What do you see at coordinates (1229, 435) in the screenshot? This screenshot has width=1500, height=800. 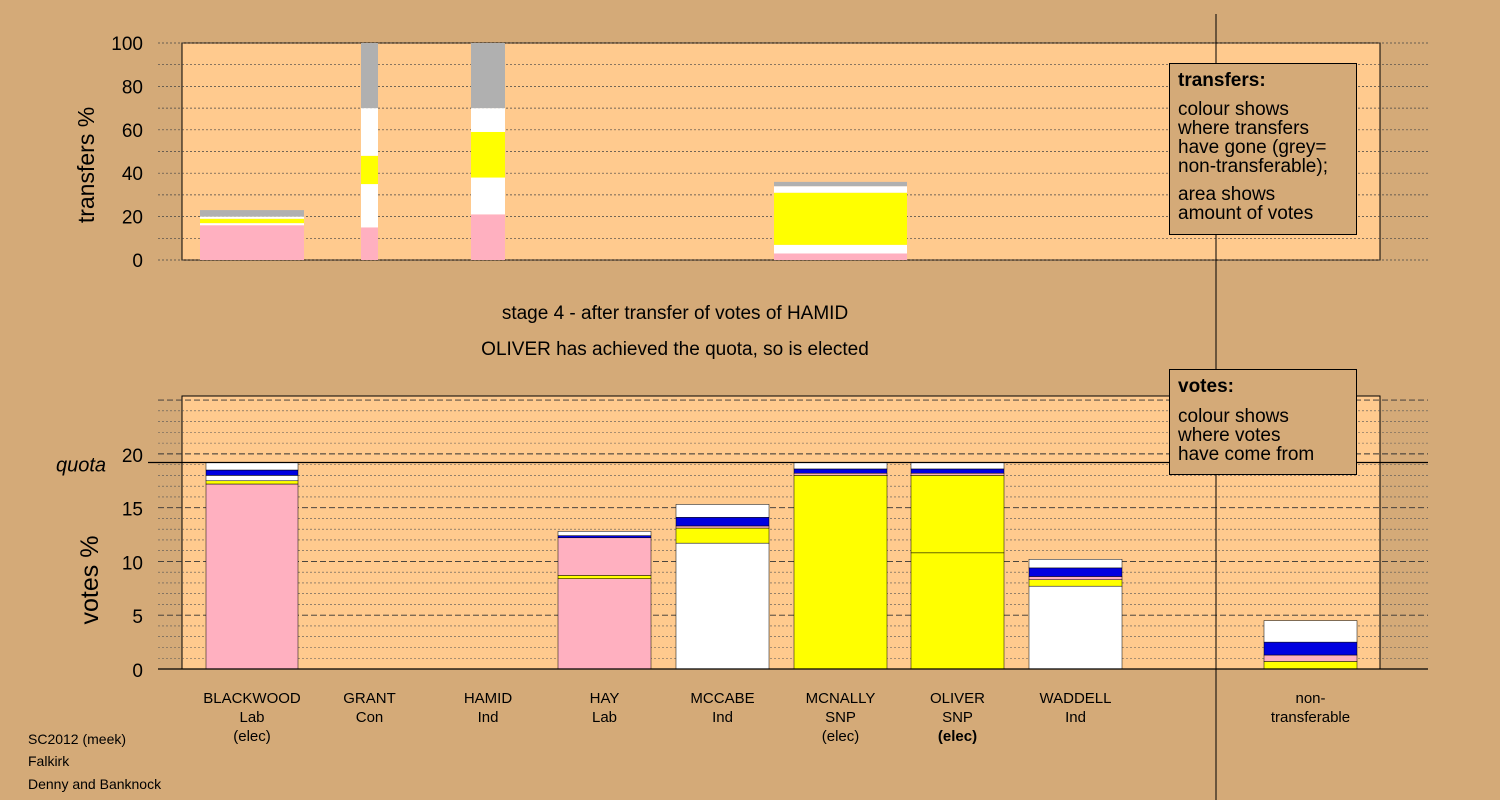 I see `legend-votes-line: where votes` at bounding box center [1229, 435].